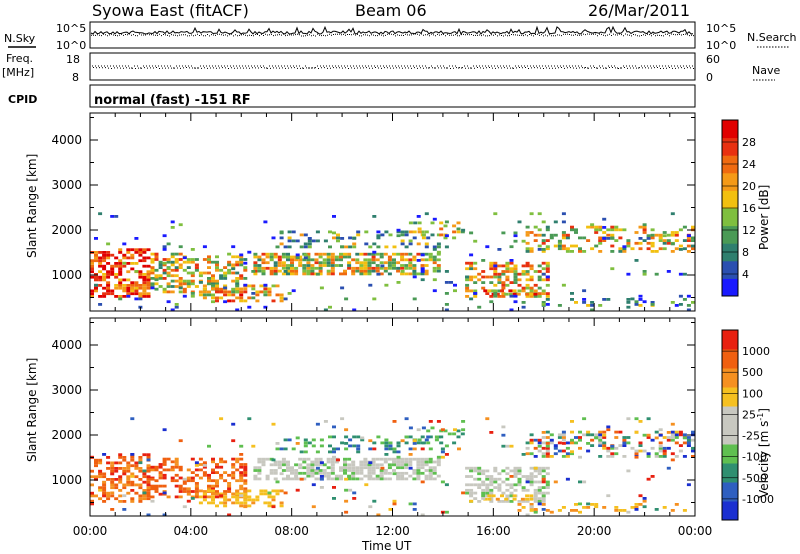 This screenshot has width=800, height=554. Describe the element at coordinates (752, 393) in the screenshot. I see `colorbar-tick-label: 100` at that location.